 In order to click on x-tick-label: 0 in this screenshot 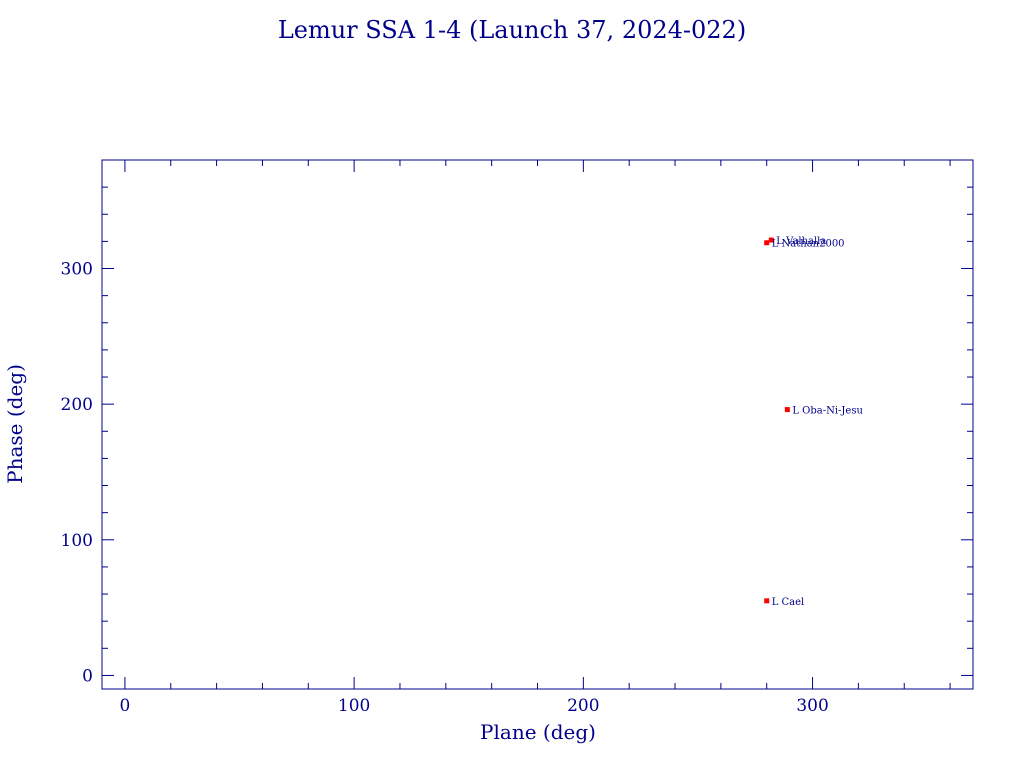, I will do `click(125, 706)`.